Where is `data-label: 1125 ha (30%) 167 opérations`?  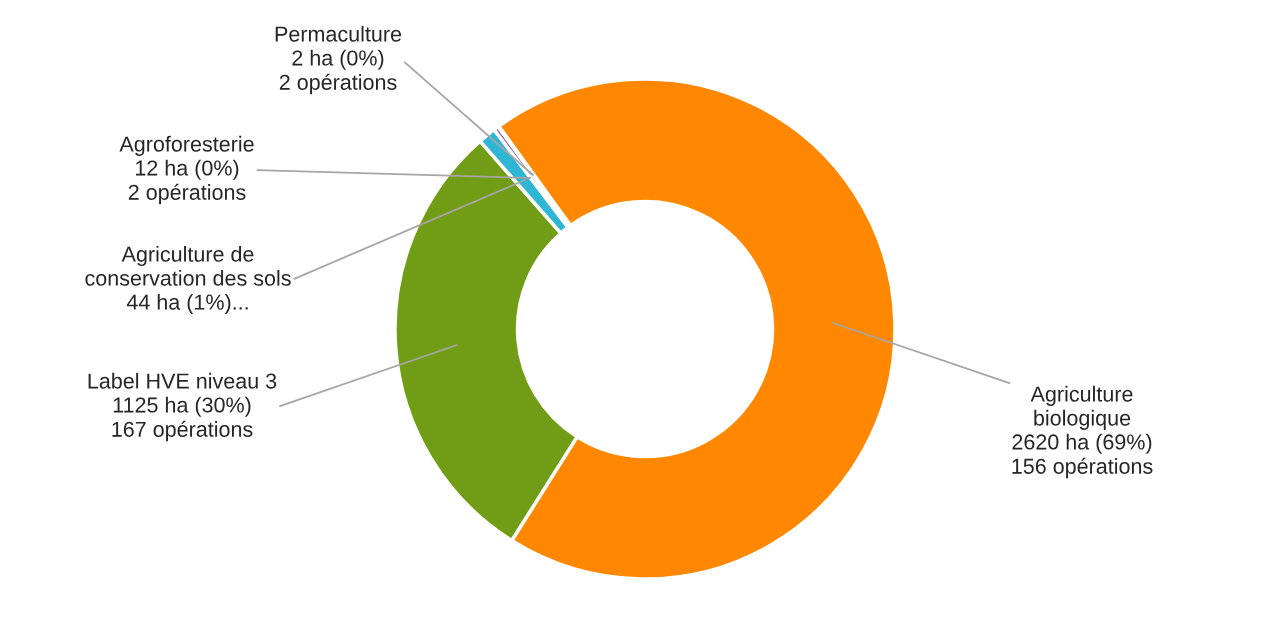 data-label: 1125 ha (30%) 167 opérations is located at coordinates (182, 419).